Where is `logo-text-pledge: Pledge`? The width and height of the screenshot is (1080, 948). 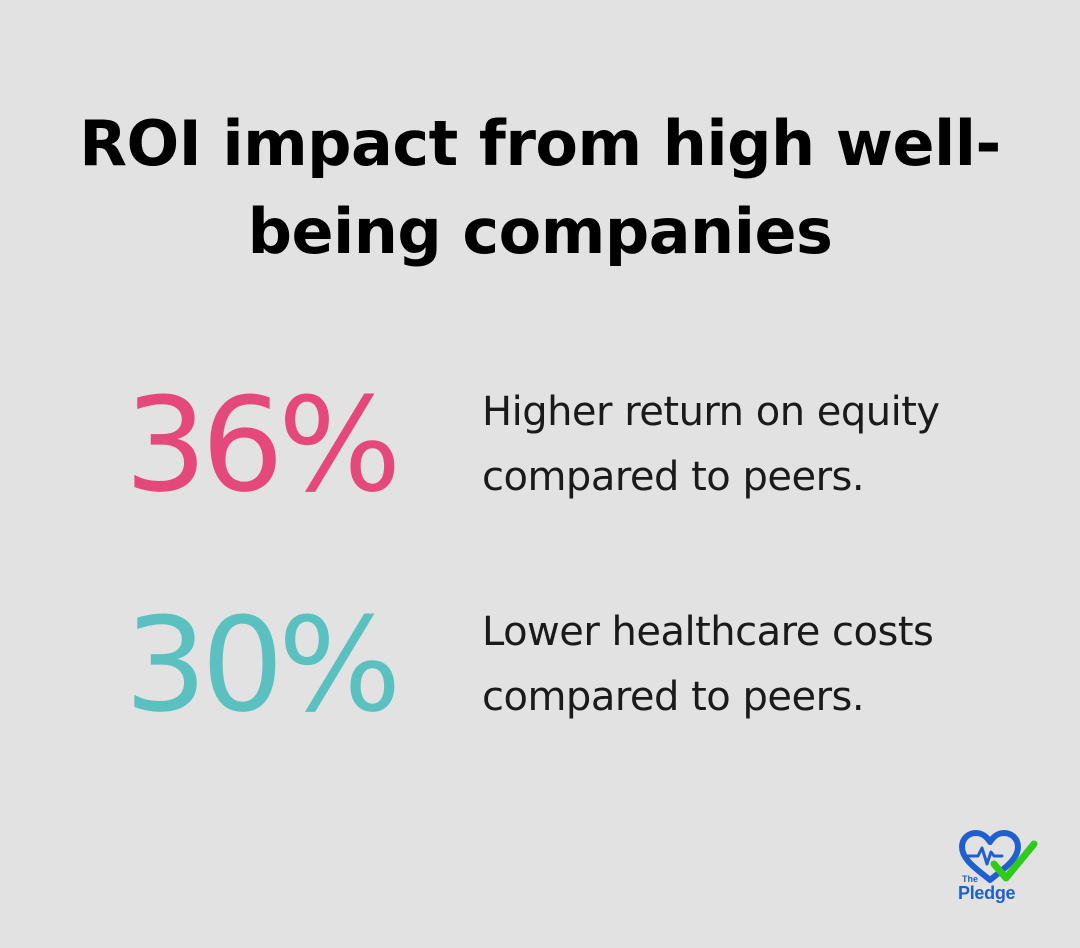
logo-text-pledge: Pledge is located at coordinates (987, 893).